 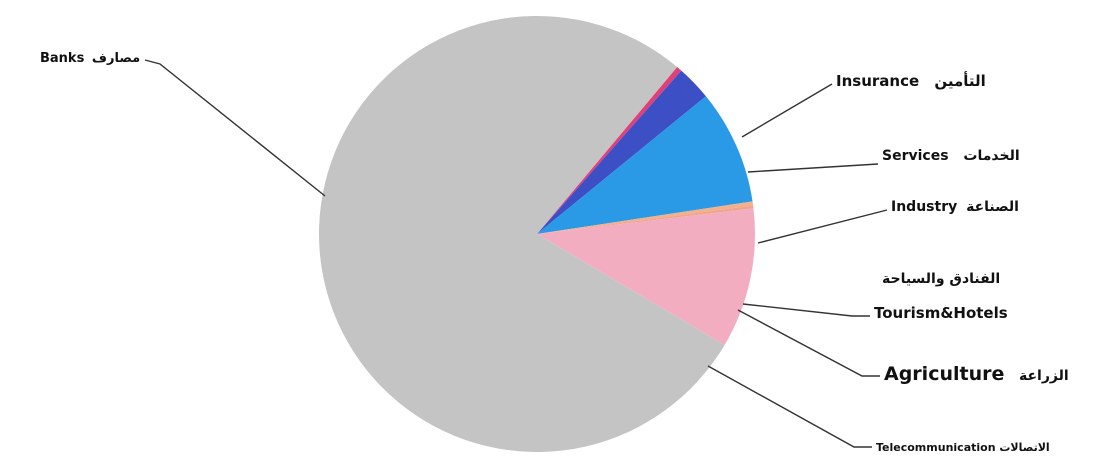 What do you see at coordinates (806, 310) in the screenshot?
I see `leader-tourism-hotels` at bounding box center [806, 310].